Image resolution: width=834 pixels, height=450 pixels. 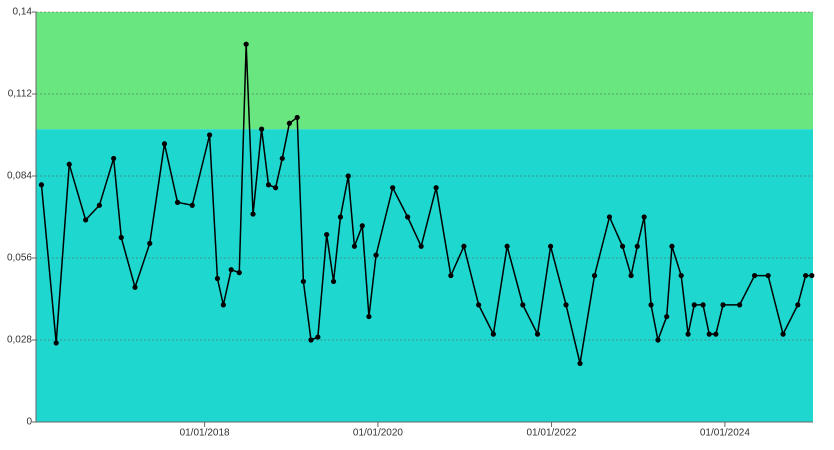 I want to click on x-tick-label: 01/01/2020, so click(x=378, y=433).